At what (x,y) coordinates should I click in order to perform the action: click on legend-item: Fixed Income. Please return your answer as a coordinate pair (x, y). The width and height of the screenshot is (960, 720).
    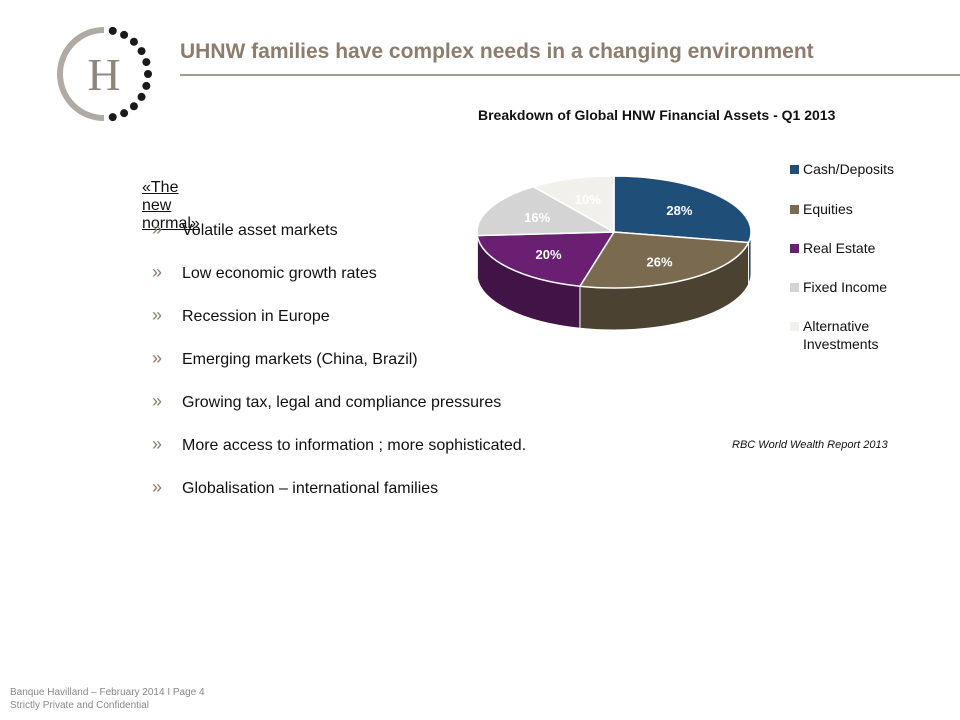
    Looking at the image, I should click on (851, 287).